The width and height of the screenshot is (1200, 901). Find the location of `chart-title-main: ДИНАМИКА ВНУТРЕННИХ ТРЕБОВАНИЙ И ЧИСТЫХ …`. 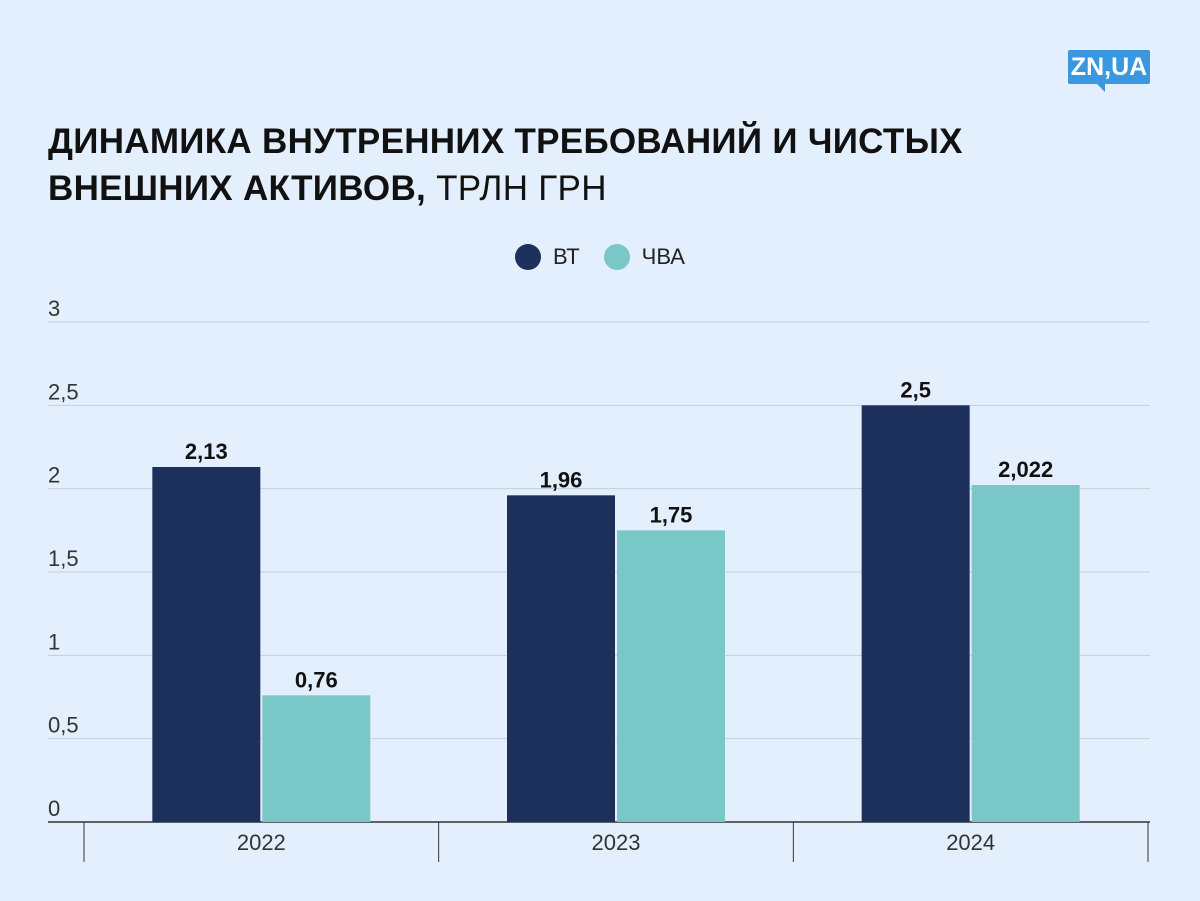

chart-title-main: ДИНАМИКА ВНУТРЕННИХ ТРЕБОВАНИЙ И ЧИСТЫХ … is located at coordinates (505, 165).